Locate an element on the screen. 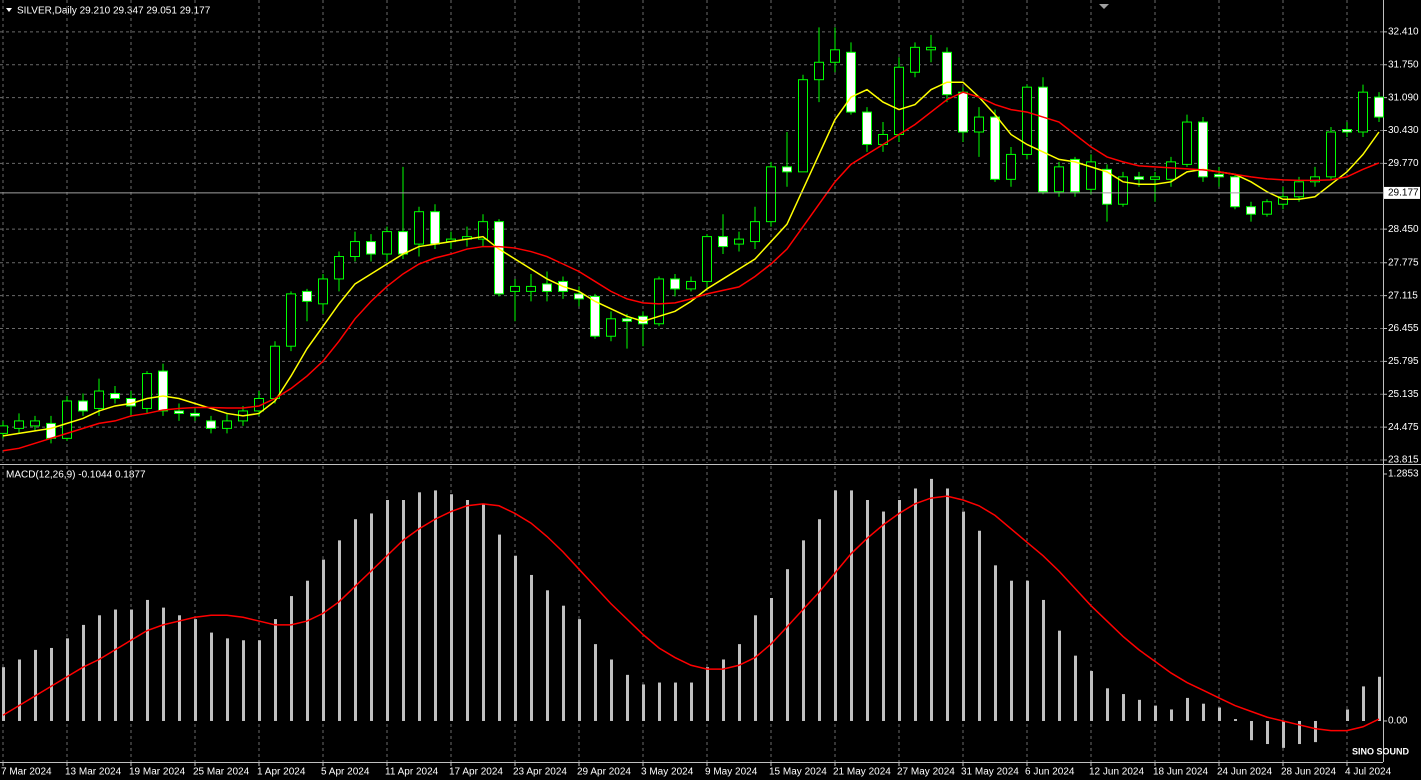 The height and width of the screenshot is (780, 1421). y-tick-label: 24.475 is located at coordinates (1403, 427).